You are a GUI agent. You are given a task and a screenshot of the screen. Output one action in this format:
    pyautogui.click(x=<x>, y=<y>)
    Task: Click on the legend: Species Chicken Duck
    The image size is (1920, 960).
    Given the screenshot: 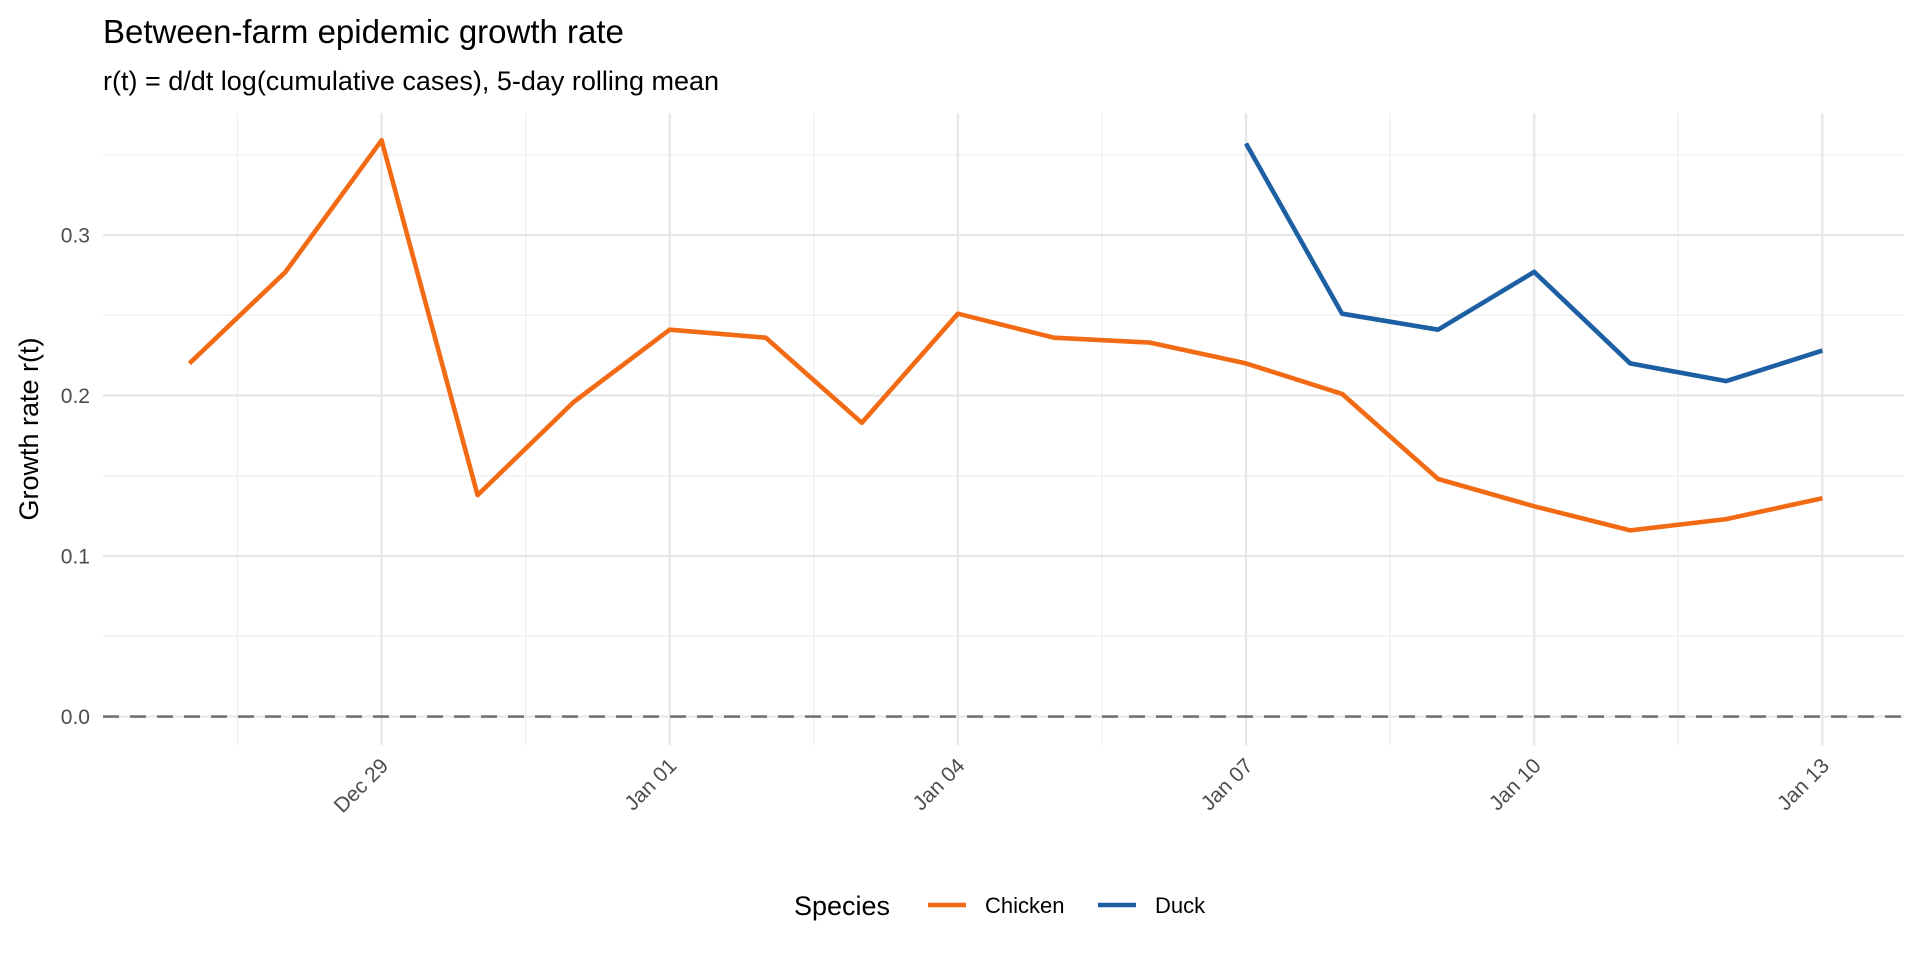 What is the action you would take?
    pyautogui.click(x=1000, y=906)
    